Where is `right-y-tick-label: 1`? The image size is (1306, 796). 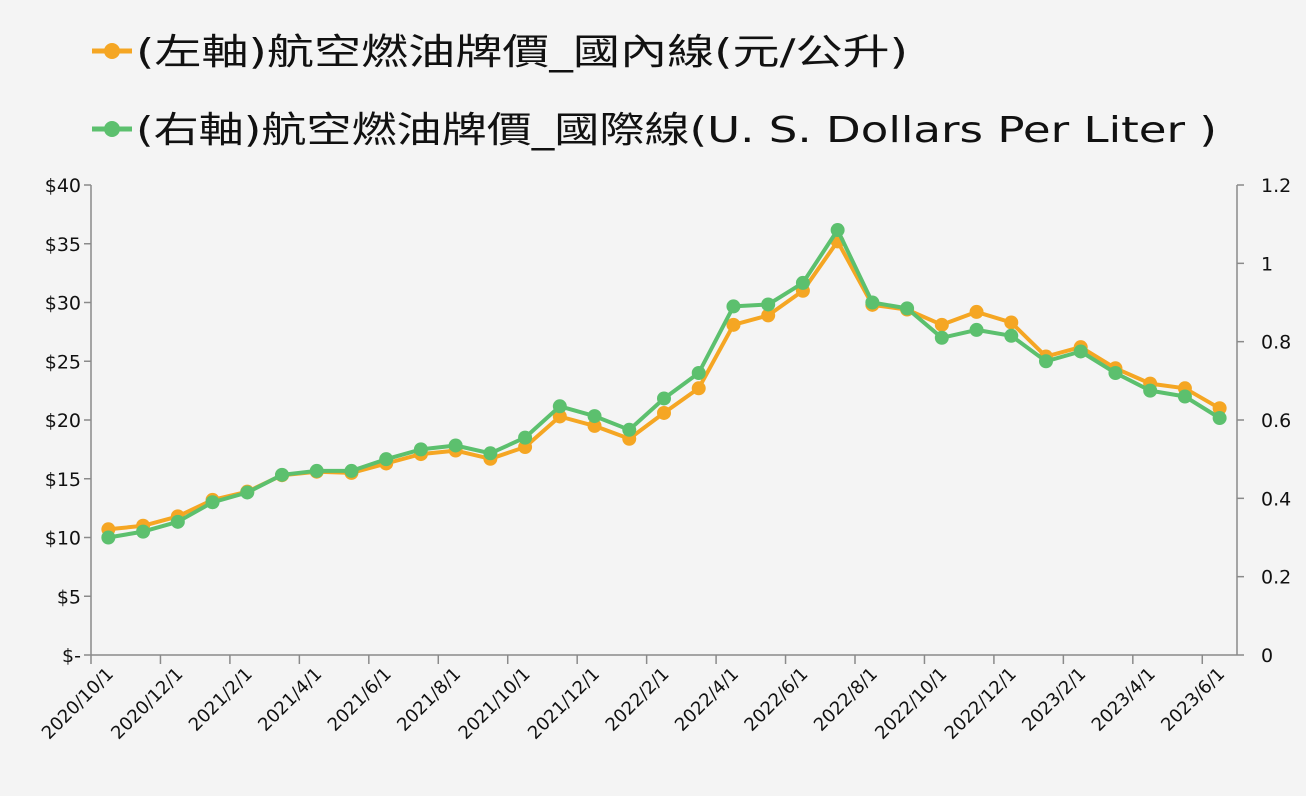 right-y-tick-label: 1 is located at coordinates (1267, 264).